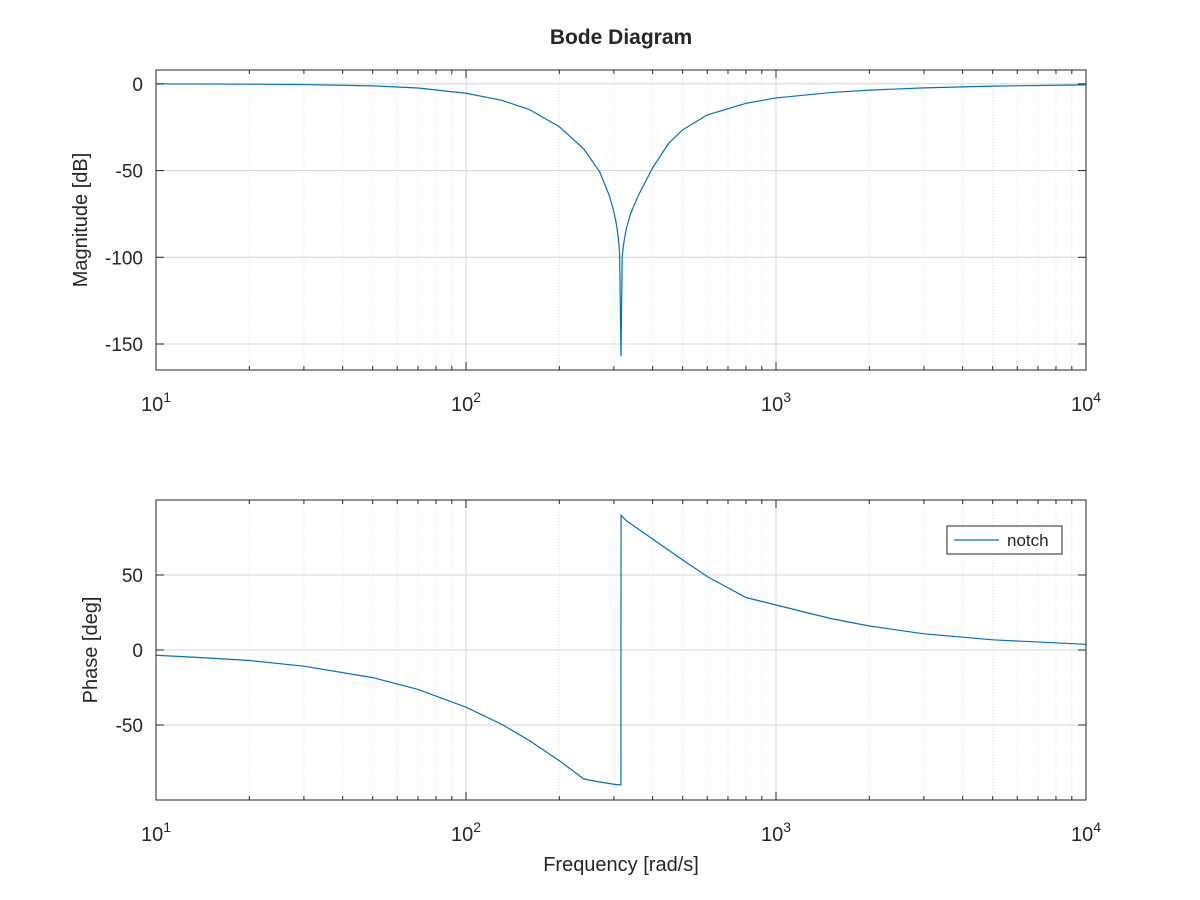 This screenshot has width=1200, height=900. Describe the element at coordinates (621, 865) in the screenshot. I see `x-axis-label: Frequency [rad/s]` at that location.